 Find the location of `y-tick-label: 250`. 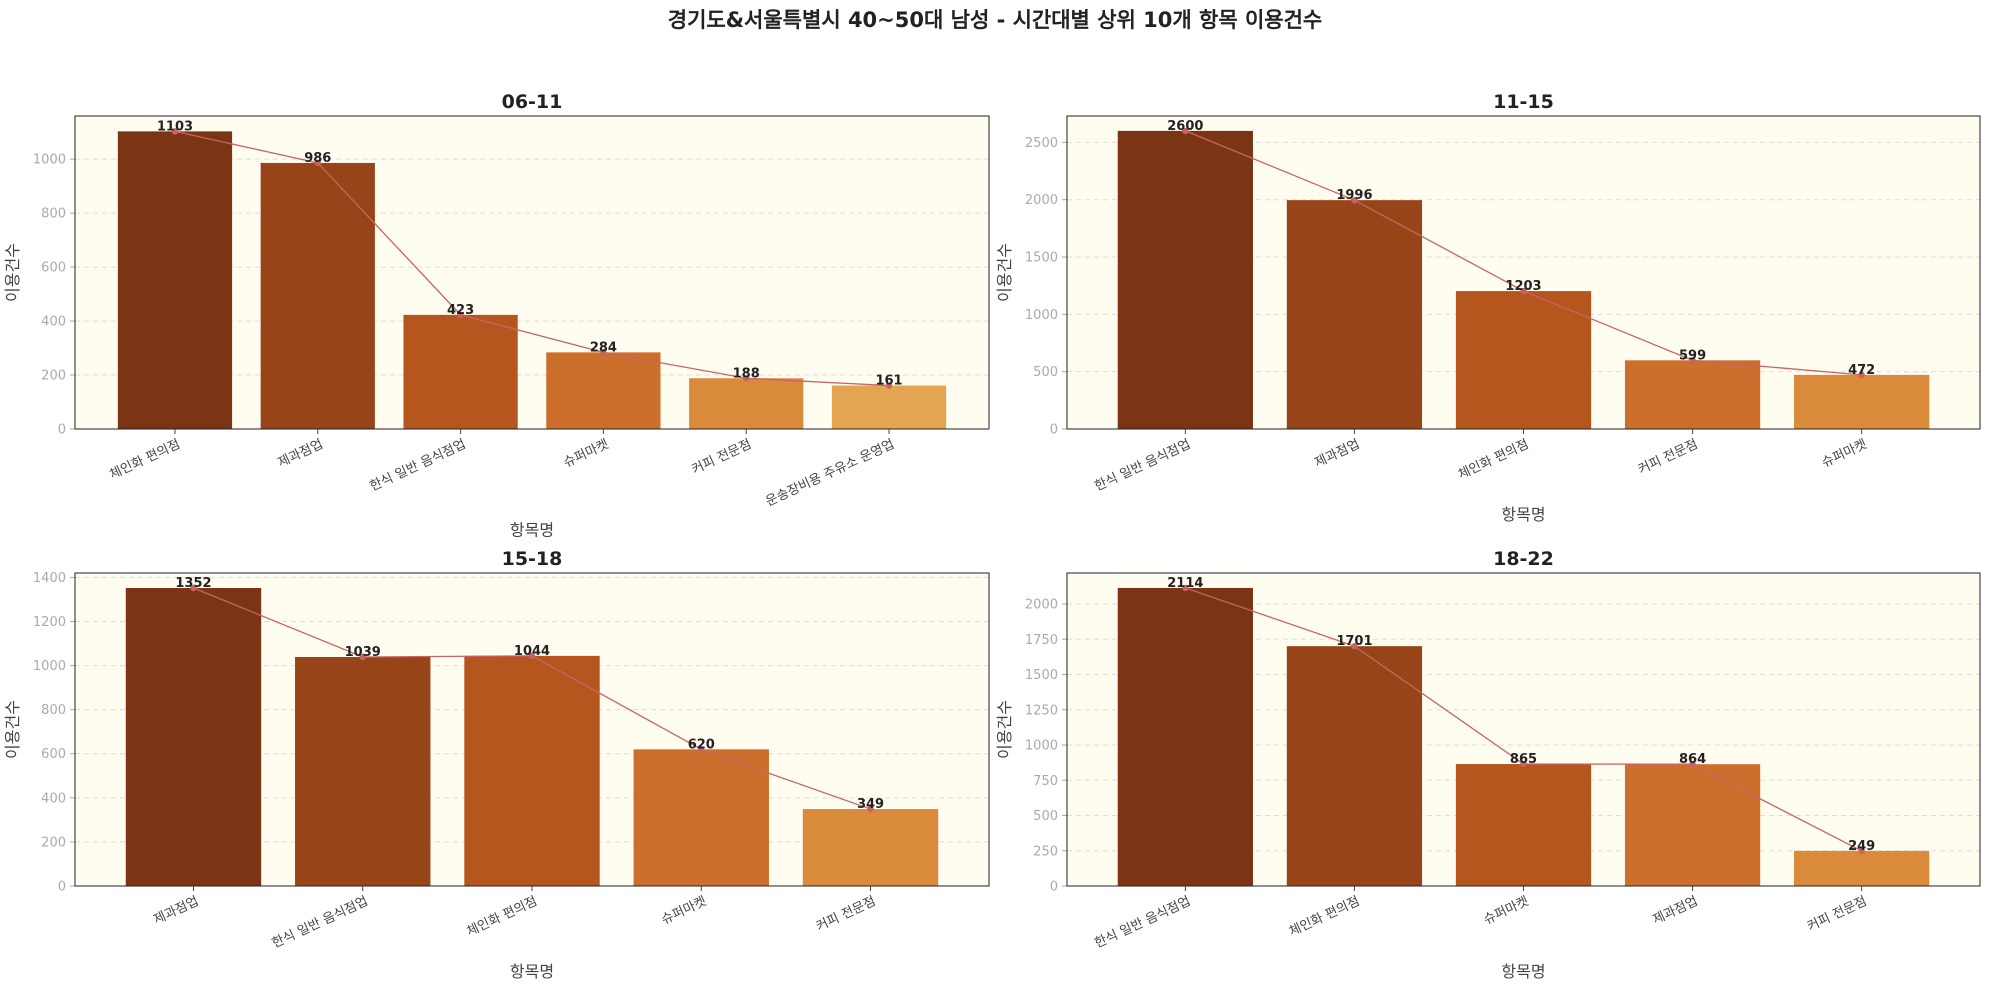

y-tick-label: 250 is located at coordinates (1045, 851).